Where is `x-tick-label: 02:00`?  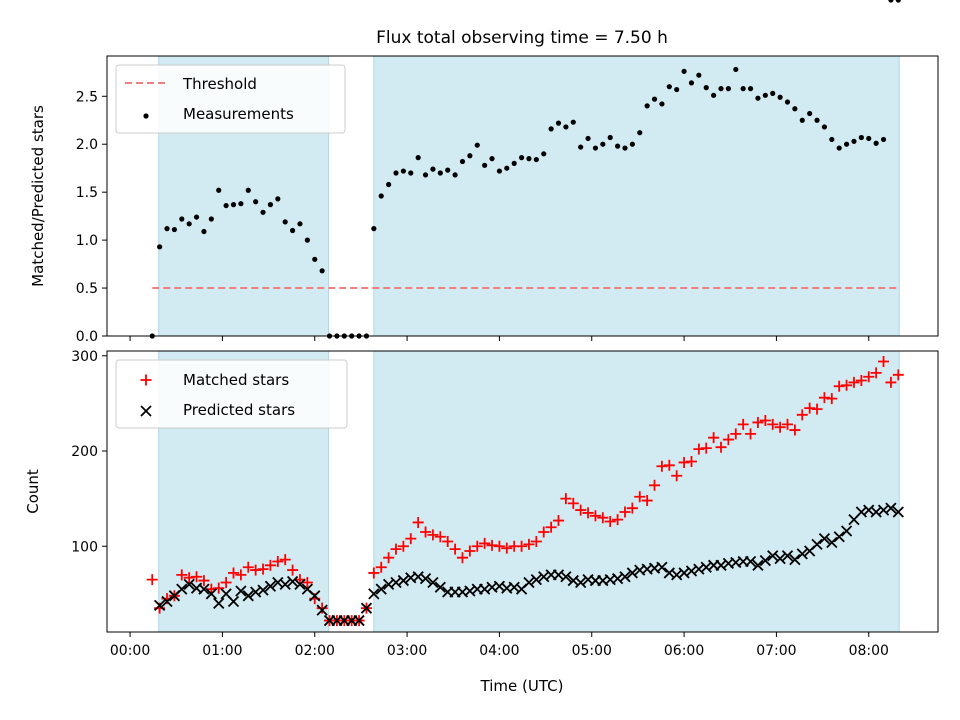 x-tick-label: 02:00 is located at coordinates (315, 651).